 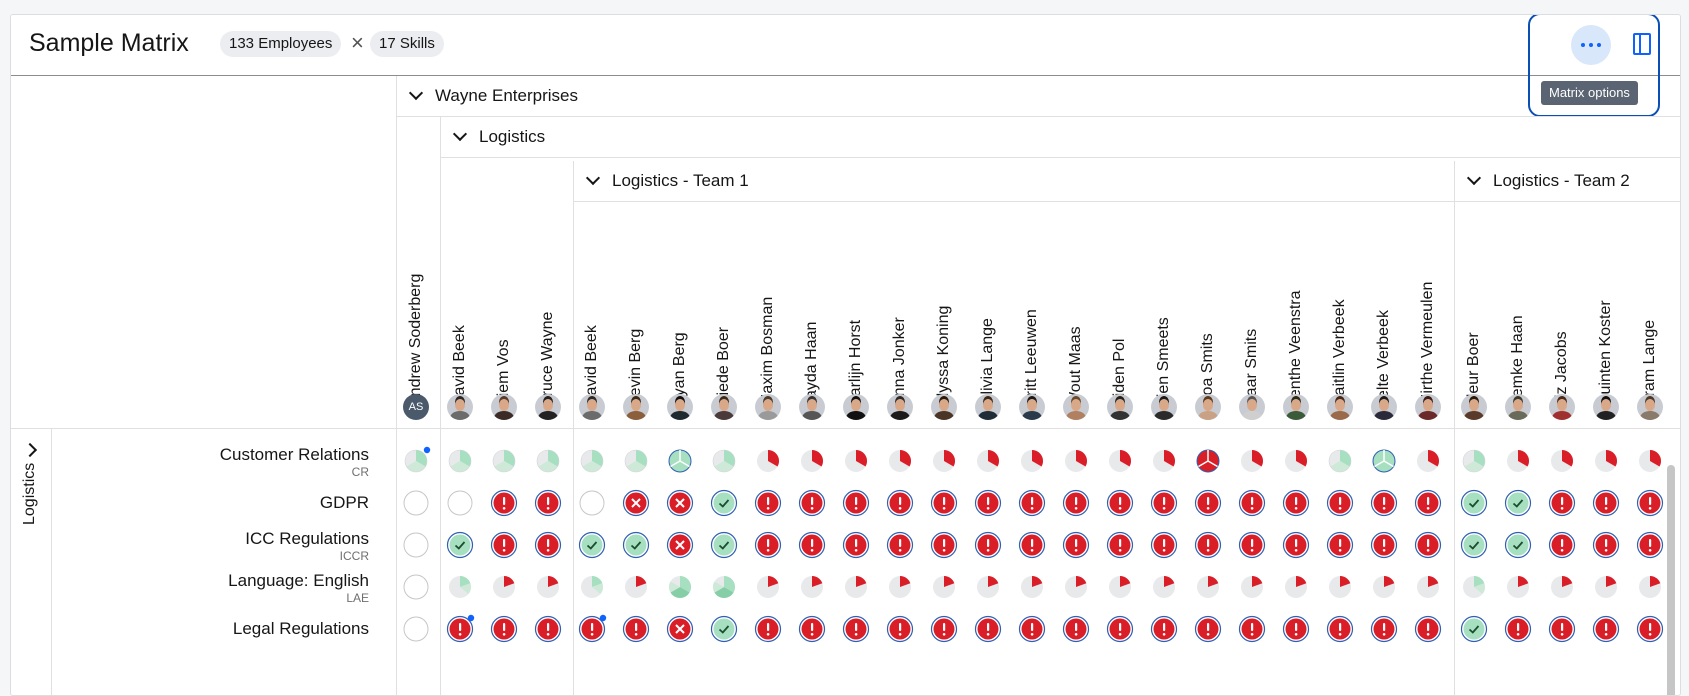 I want to click on employee-column-name: Mirthe Vermeulen, so click(x=1427, y=344).